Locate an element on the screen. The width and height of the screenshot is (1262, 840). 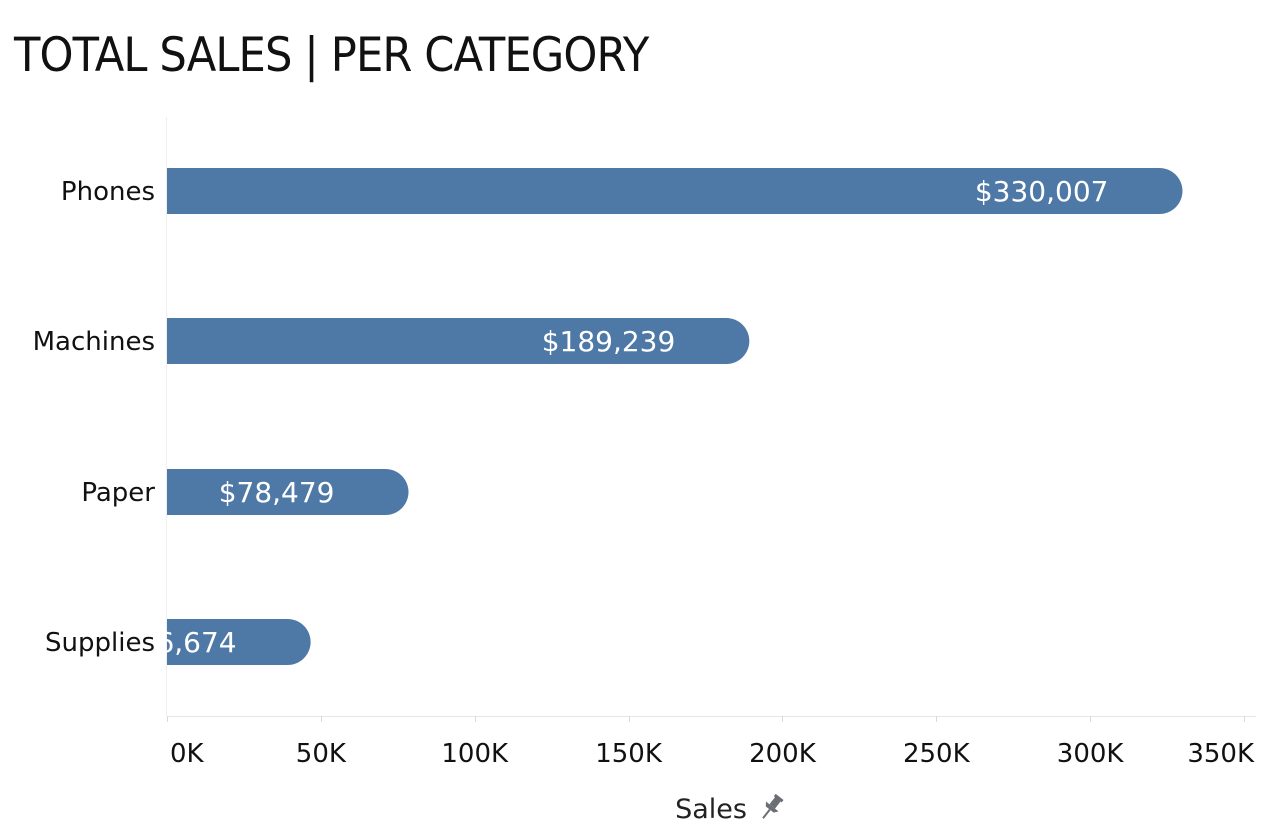
x-tick-label: 300K is located at coordinates (1091, 754).